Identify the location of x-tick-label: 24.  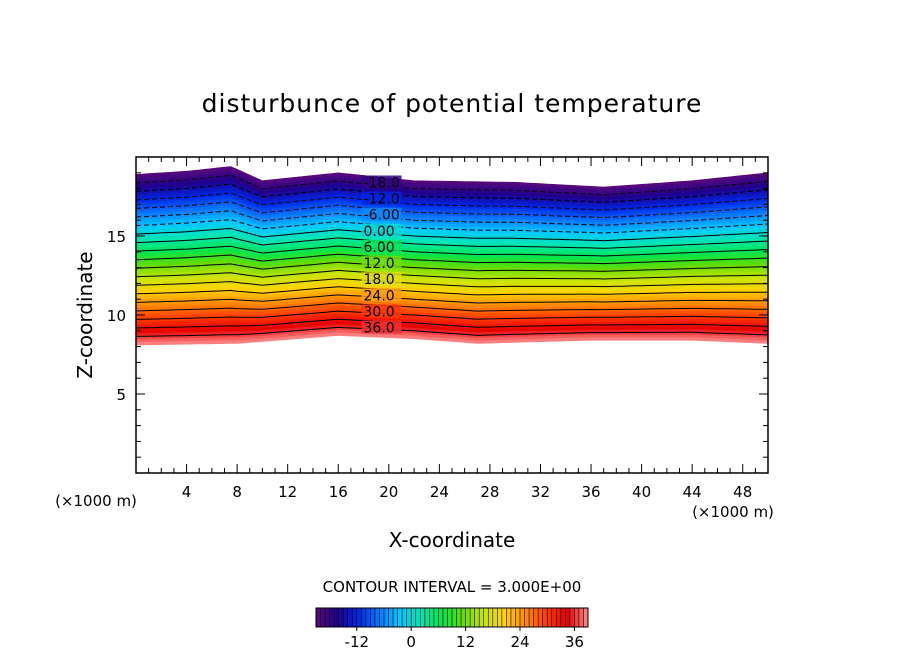
(439, 492).